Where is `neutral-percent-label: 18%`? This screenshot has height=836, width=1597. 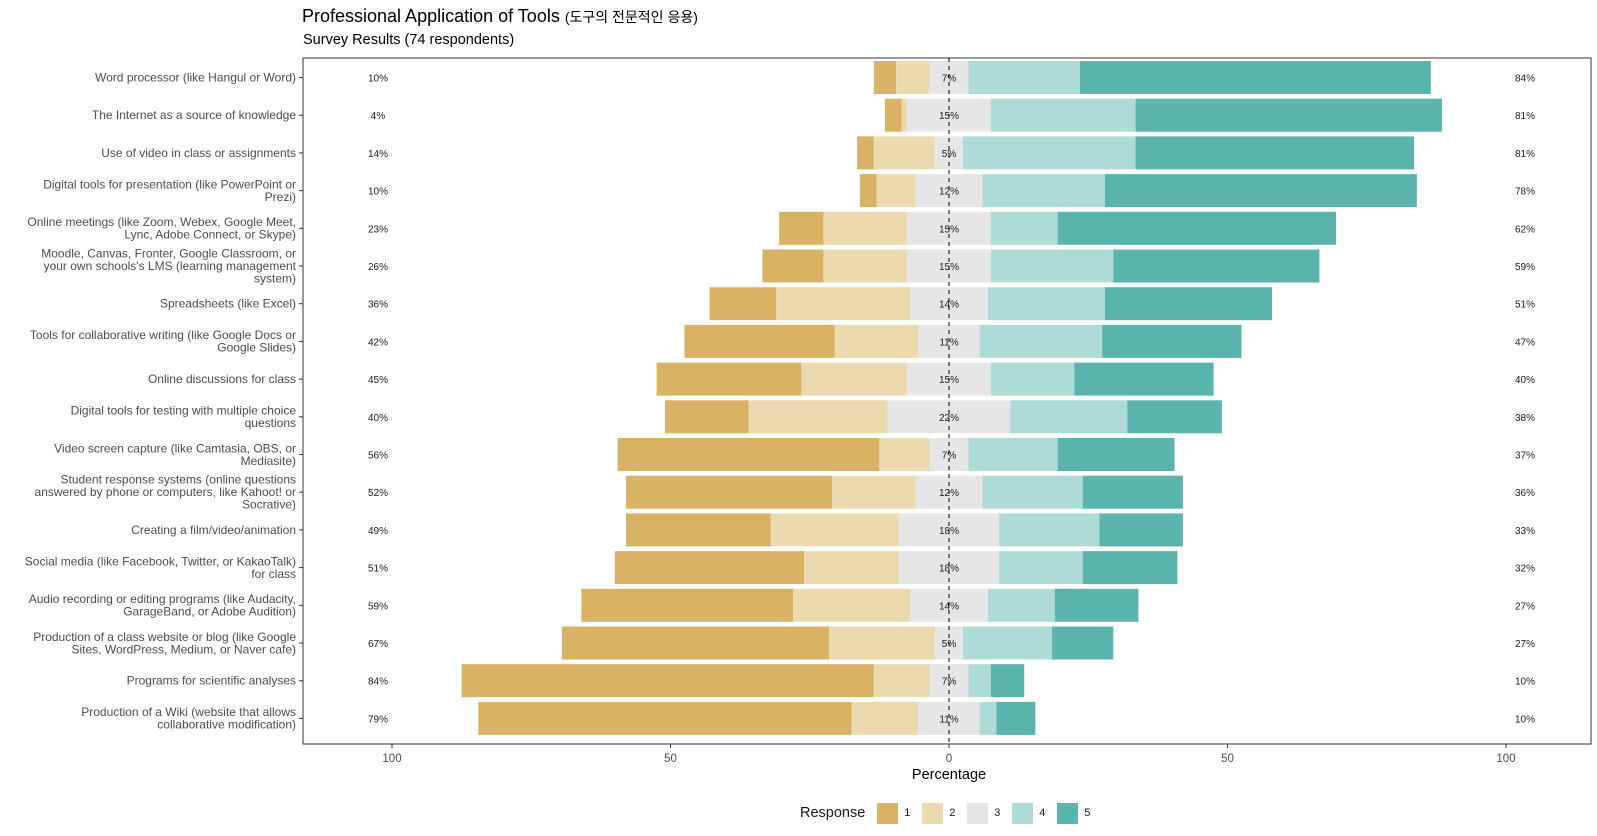
neutral-percent-label: 18% is located at coordinates (949, 569).